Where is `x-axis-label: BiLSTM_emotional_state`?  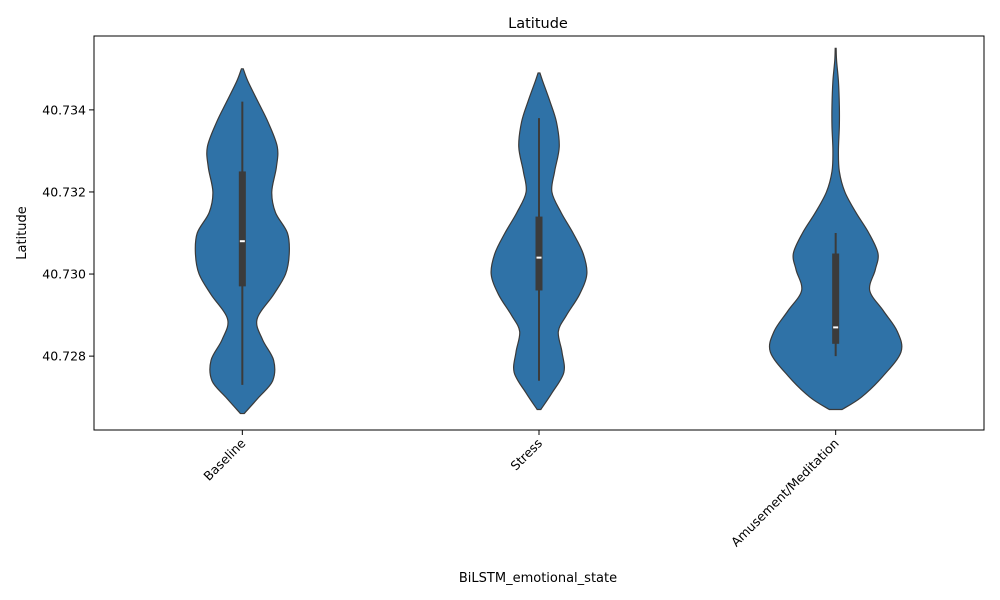
x-axis-label: BiLSTM_emotional_state is located at coordinates (538, 578).